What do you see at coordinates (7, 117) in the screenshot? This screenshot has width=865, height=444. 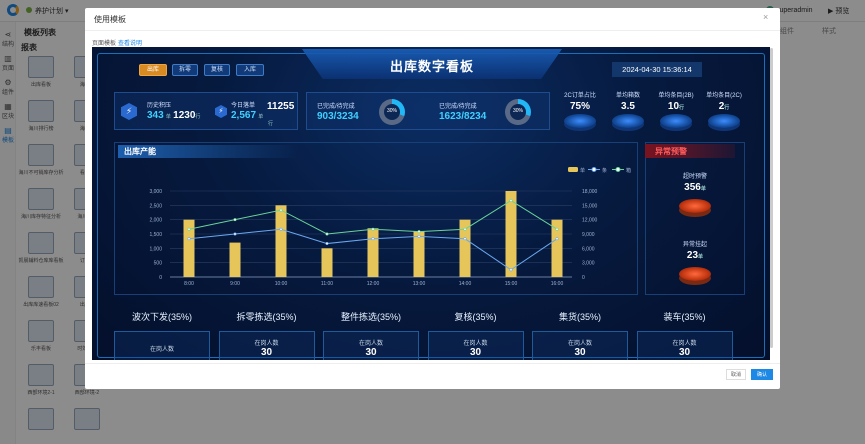 I see `rail-label: 区块` at bounding box center [7, 117].